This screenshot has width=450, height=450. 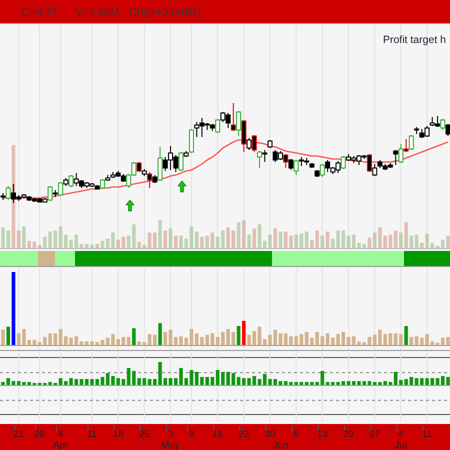 I want to click on text: Profit target h, so click(x=414, y=40).